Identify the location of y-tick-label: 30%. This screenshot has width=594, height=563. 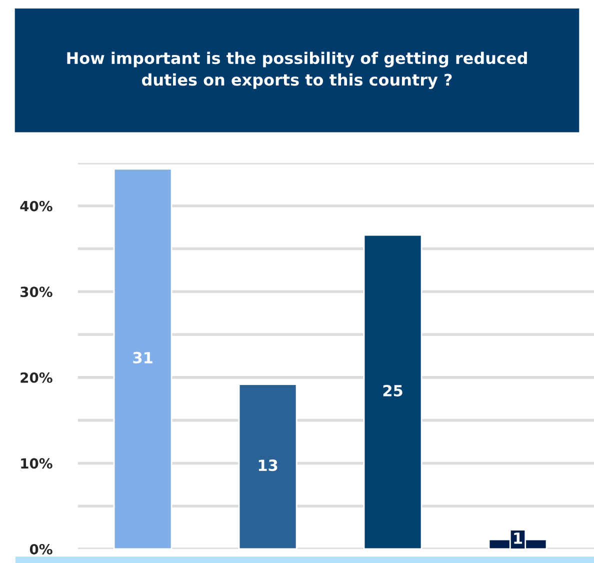
(36, 292).